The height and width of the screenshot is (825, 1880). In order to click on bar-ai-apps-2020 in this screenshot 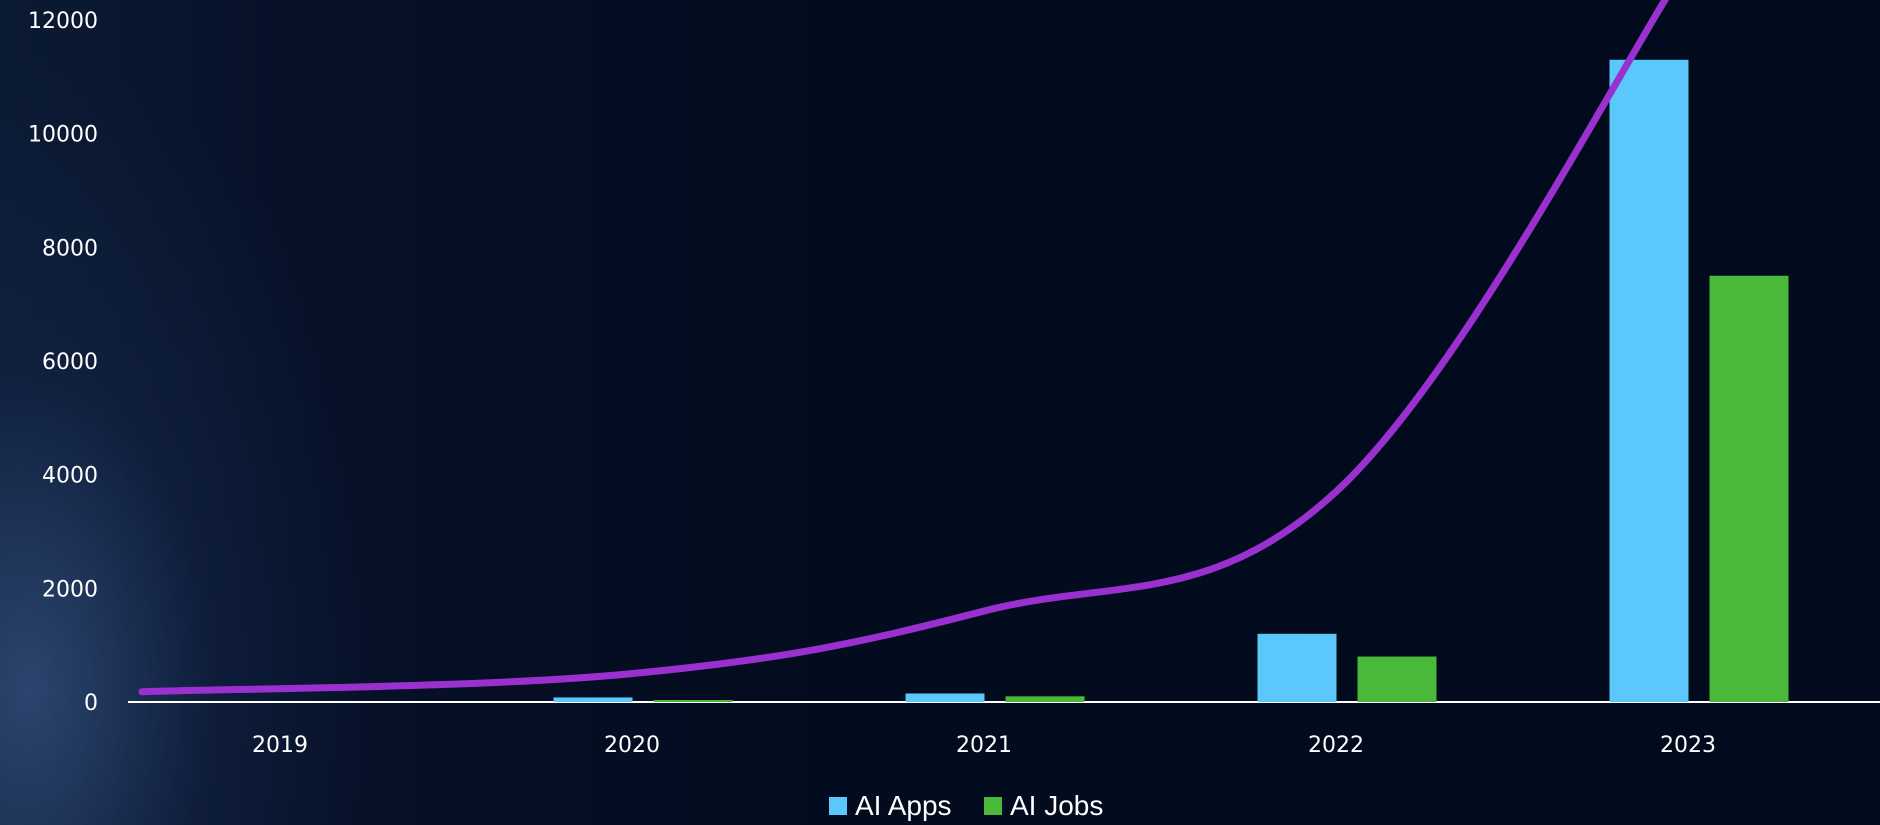, I will do `click(593, 699)`.